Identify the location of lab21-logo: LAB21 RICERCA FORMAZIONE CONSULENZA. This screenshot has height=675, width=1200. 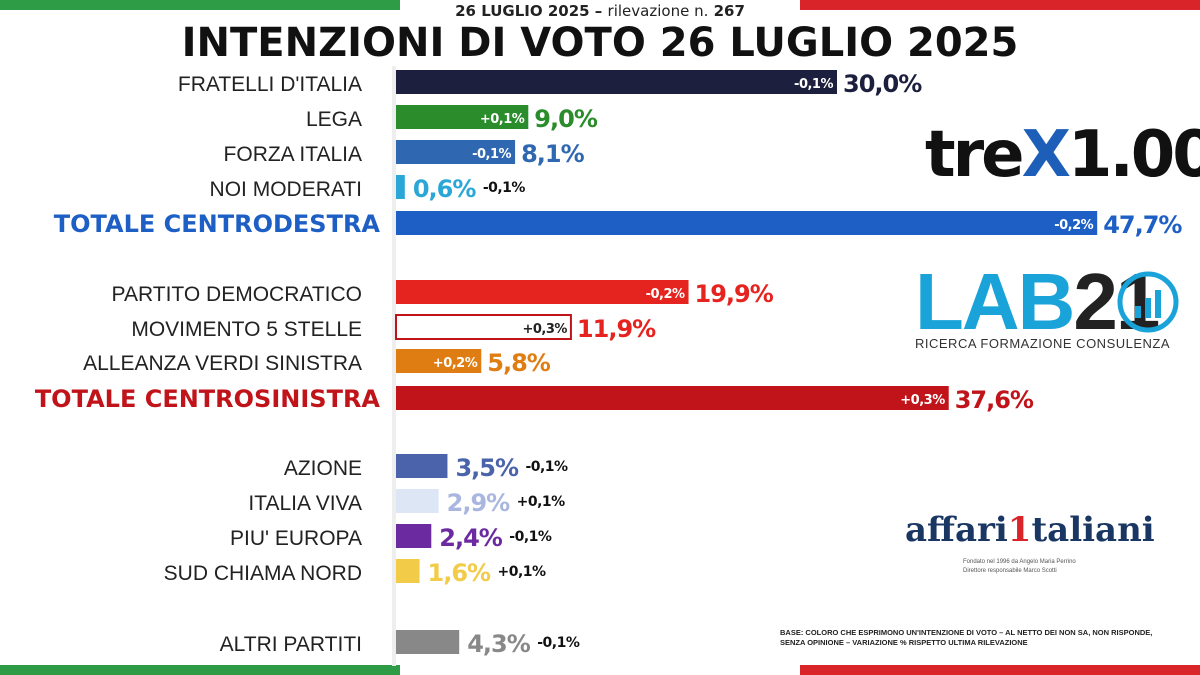
(1043, 307).